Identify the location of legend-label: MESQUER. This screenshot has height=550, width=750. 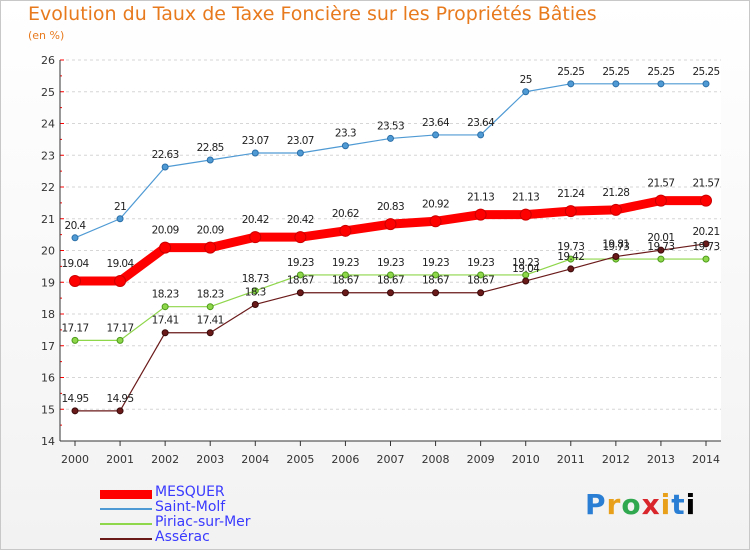
(190, 492).